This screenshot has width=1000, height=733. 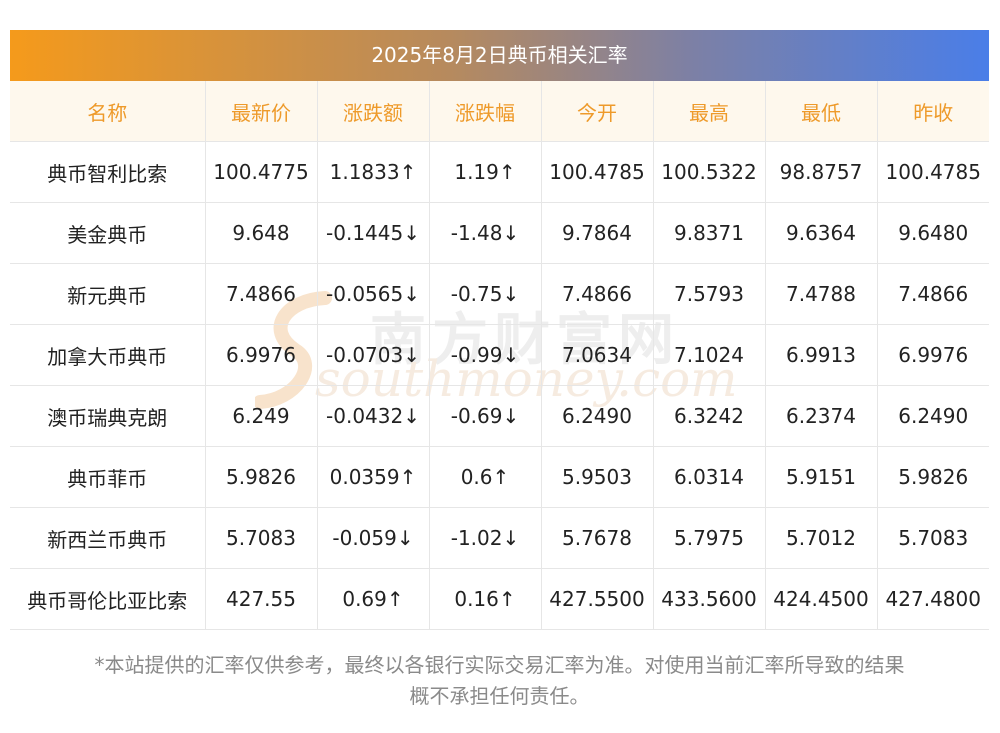 What do you see at coordinates (709, 294) in the screenshot?
I see `cell-high: 7.5793` at bounding box center [709, 294].